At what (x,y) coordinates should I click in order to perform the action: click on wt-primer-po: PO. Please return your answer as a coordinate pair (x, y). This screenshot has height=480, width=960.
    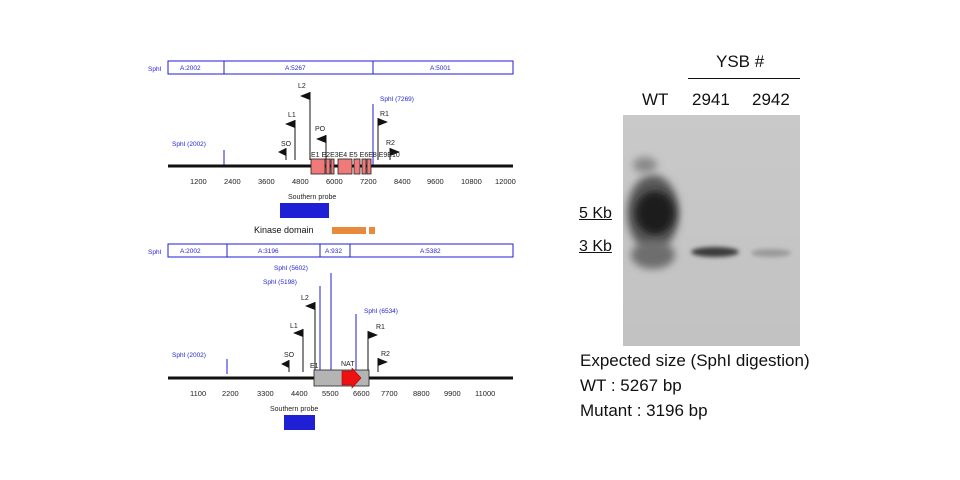
    Looking at the image, I should click on (320, 129).